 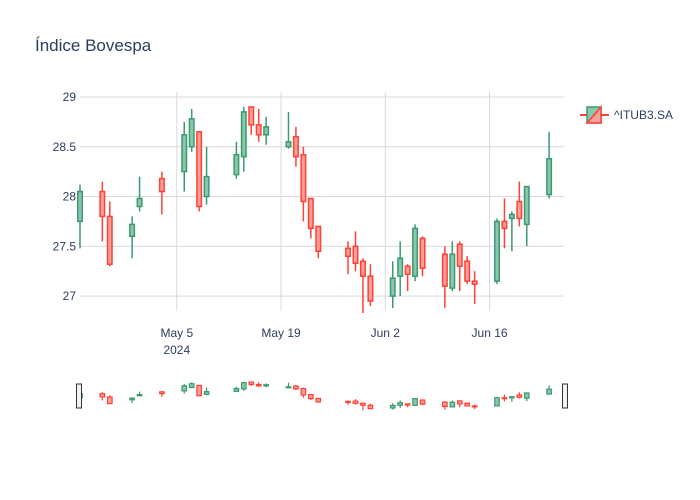 I want to click on y-tick-label: 28.5, so click(x=65, y=147).